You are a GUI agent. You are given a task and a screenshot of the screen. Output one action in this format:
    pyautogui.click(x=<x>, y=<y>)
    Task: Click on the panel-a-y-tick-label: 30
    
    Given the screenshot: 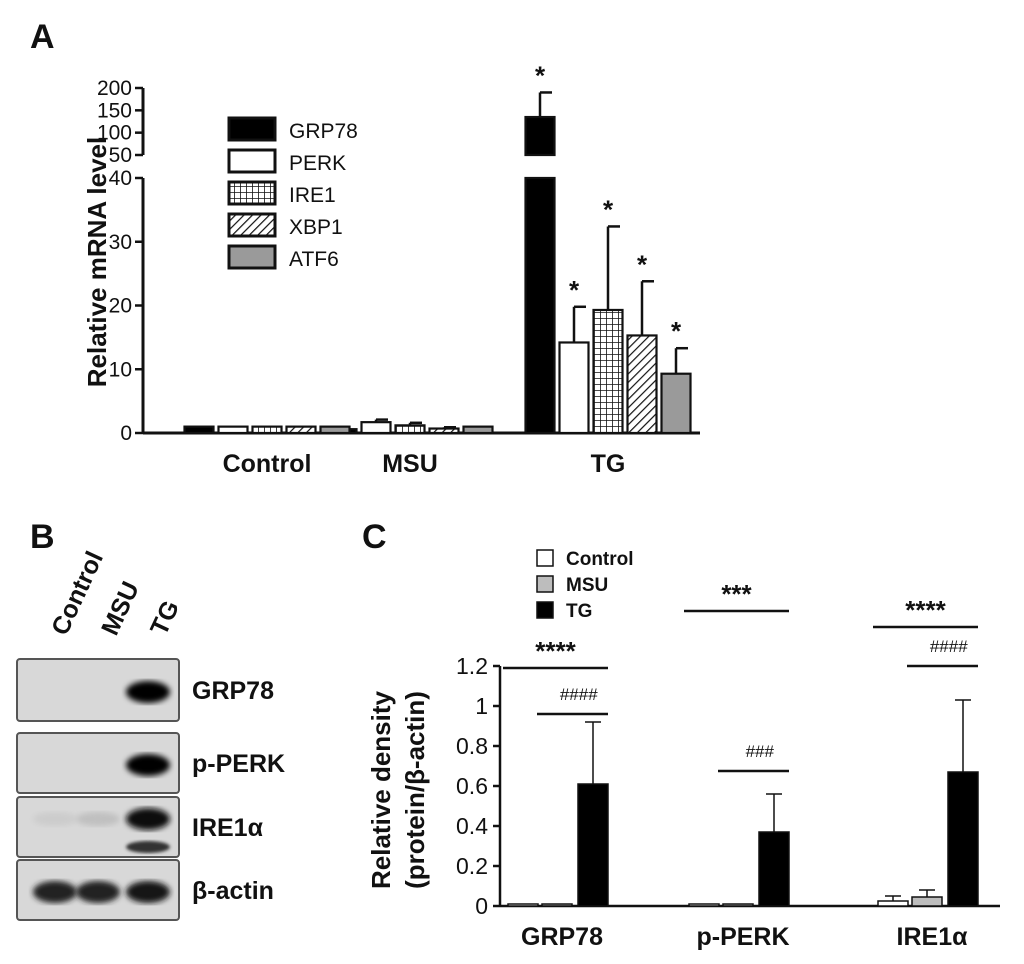 What is the action you would take?
    pyautogui.click(x=120, y=242)
    